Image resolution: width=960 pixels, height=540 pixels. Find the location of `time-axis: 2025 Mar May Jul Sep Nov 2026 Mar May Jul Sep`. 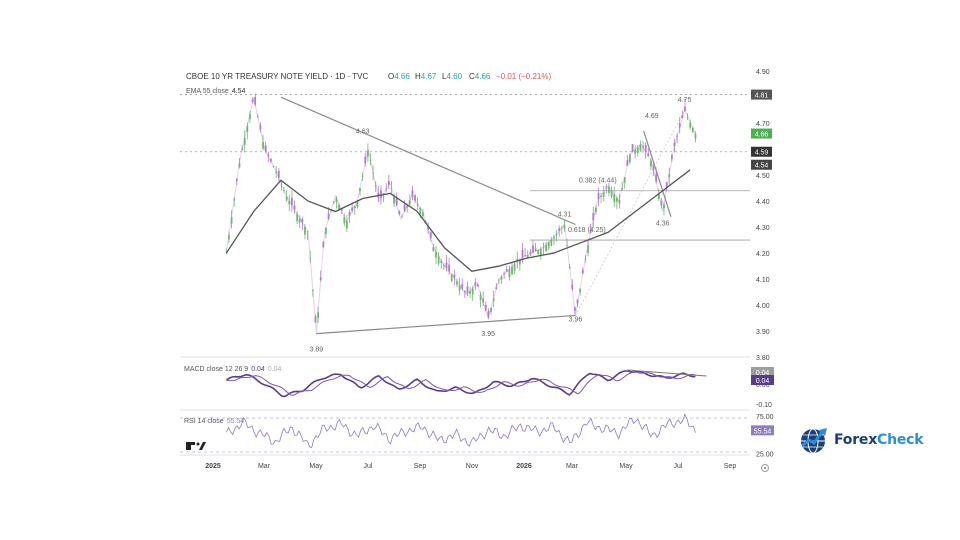

time-axis: 2025 Mar May Jul Sep Nov 2026 Mar May Jul Sep is located at coordinates (470, 466).